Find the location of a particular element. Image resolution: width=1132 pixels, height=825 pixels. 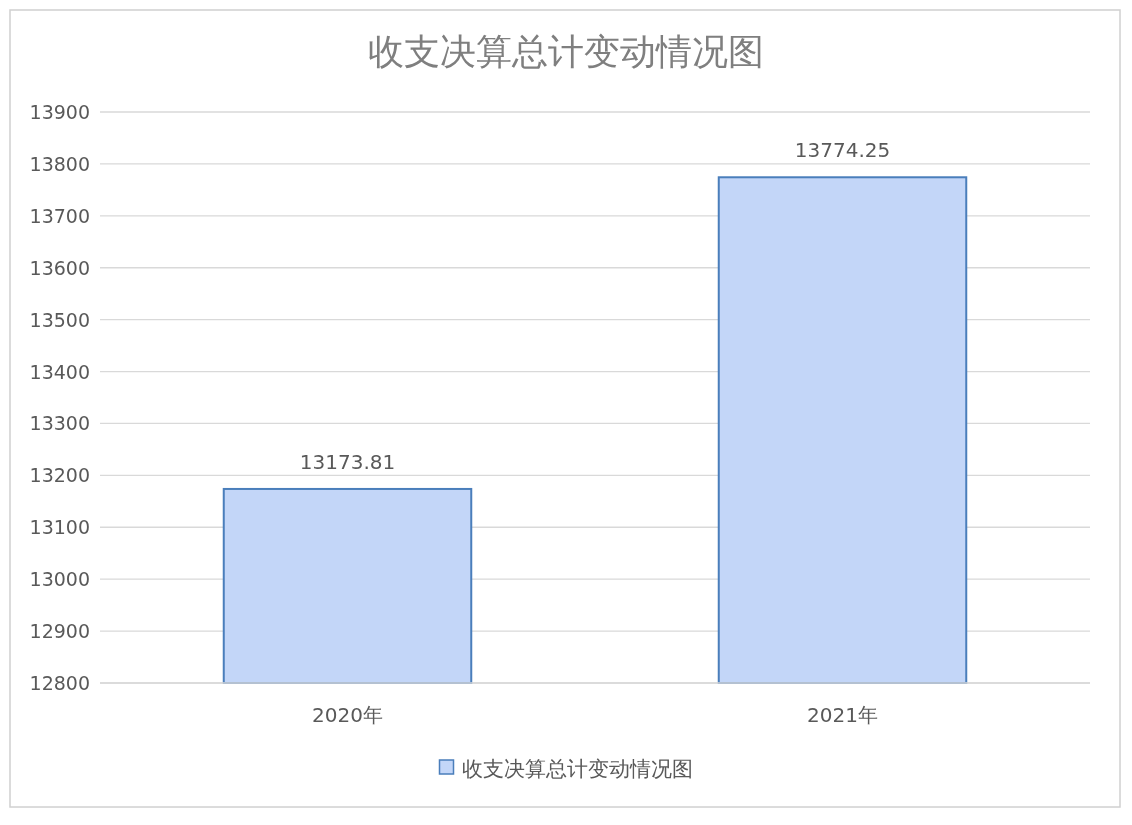

y-tick-label: 13000 is located at coordinates (59, 579).